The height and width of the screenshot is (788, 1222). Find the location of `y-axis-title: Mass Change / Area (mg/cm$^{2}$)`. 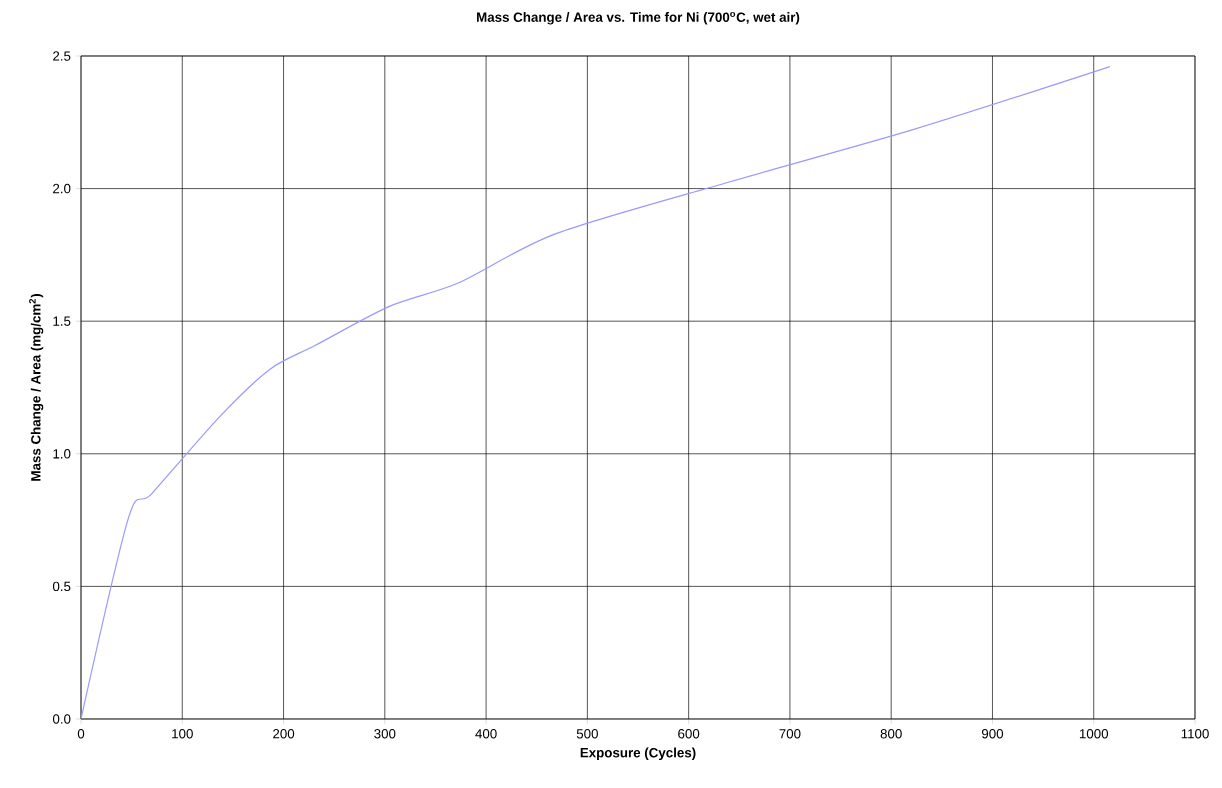

y-axis-title: Mass Change / Area (mg/cm$^{2}$) is located at coordinates (36, 387).